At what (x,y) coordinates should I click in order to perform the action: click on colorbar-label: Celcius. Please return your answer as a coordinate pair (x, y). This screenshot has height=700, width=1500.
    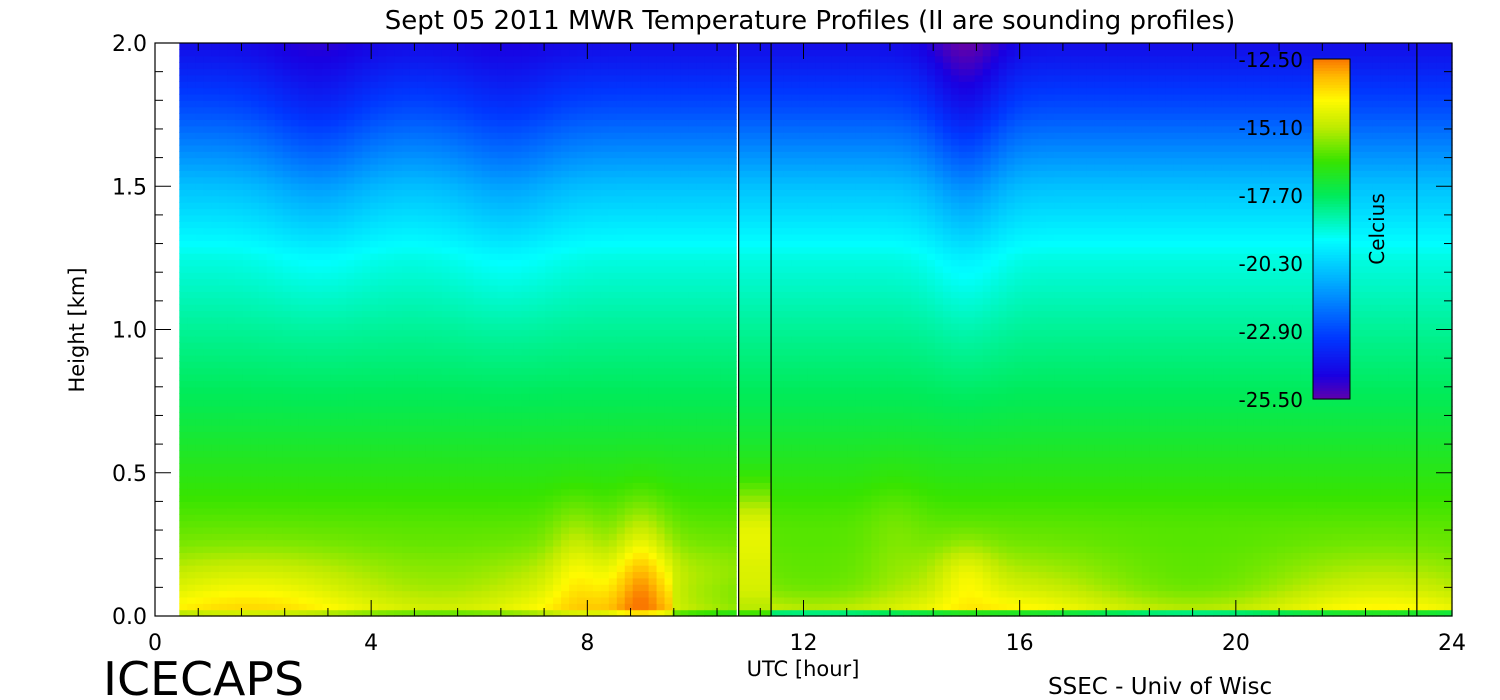
    Looking at the image, I should click on (1377, 228).